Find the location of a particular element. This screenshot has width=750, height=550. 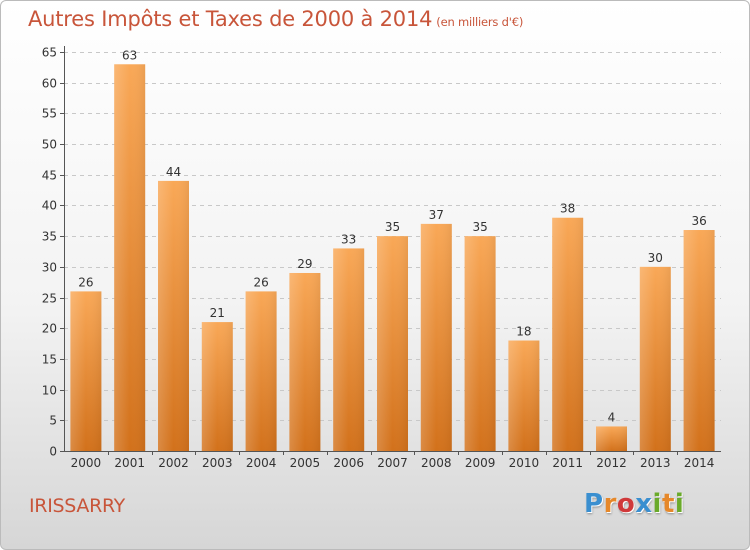

bar-value-label: 30 is located at coordinates (655, 258).